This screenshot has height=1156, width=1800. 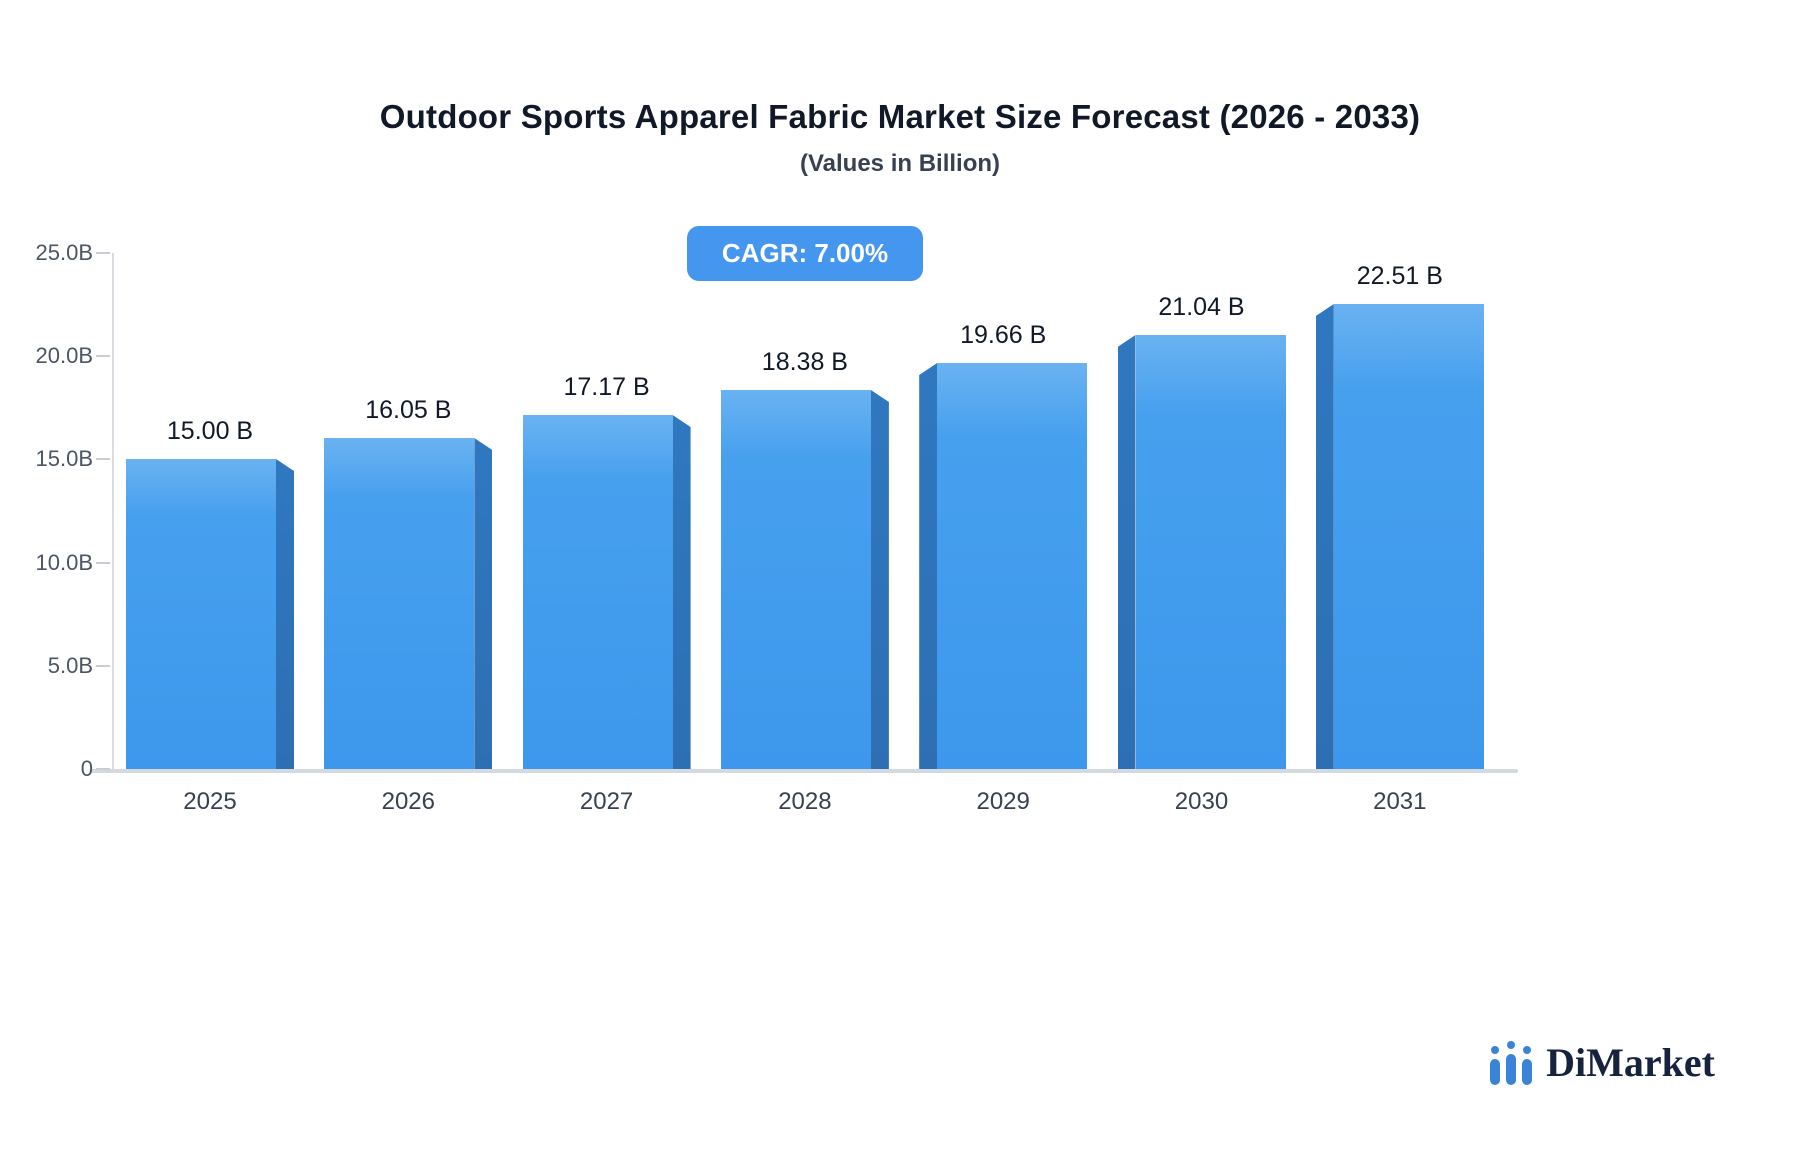 I want to click on y-tick-label: 15.0B, so click(x=64, y=459).